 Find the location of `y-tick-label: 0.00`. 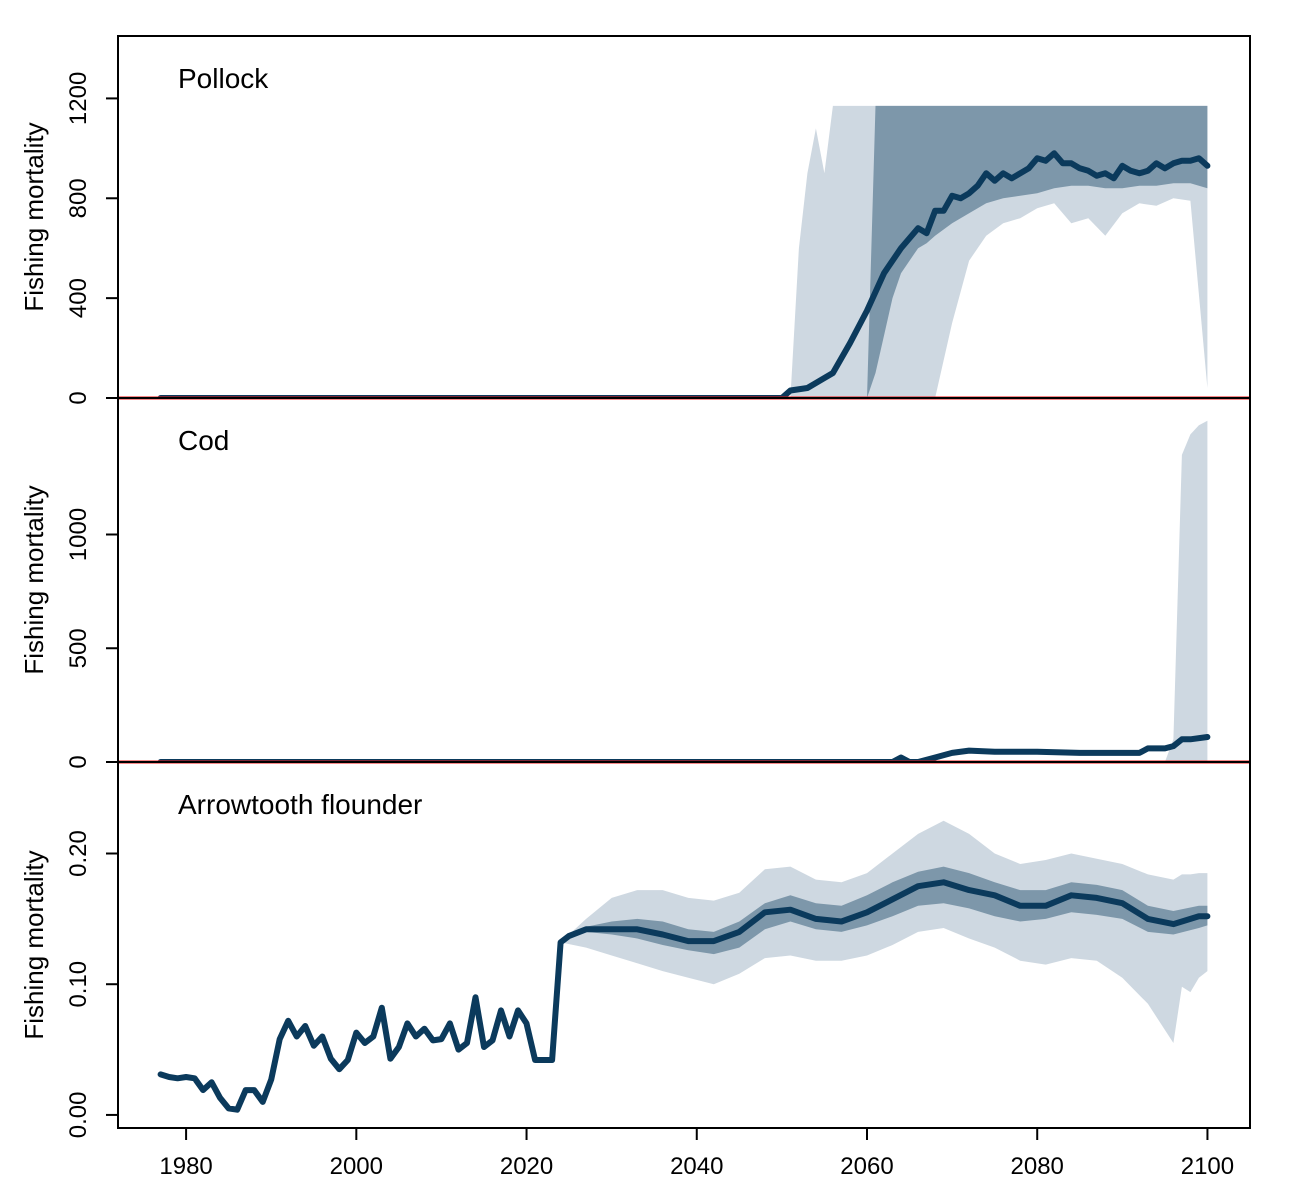

y-tick-label: 0.00 is located at coordinates (78, 1115).